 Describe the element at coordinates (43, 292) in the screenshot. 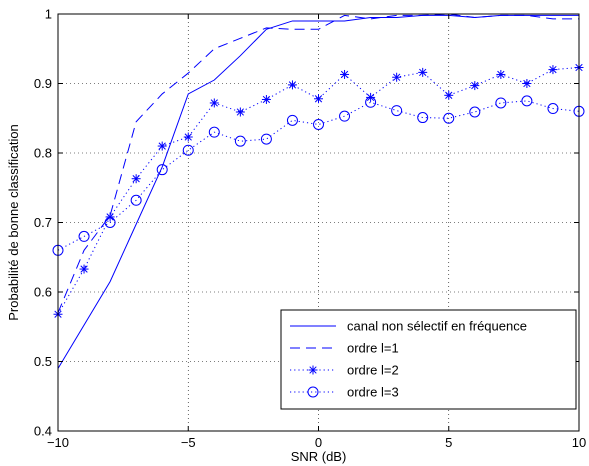

I see `y-tick-label: 0.6` at that location.